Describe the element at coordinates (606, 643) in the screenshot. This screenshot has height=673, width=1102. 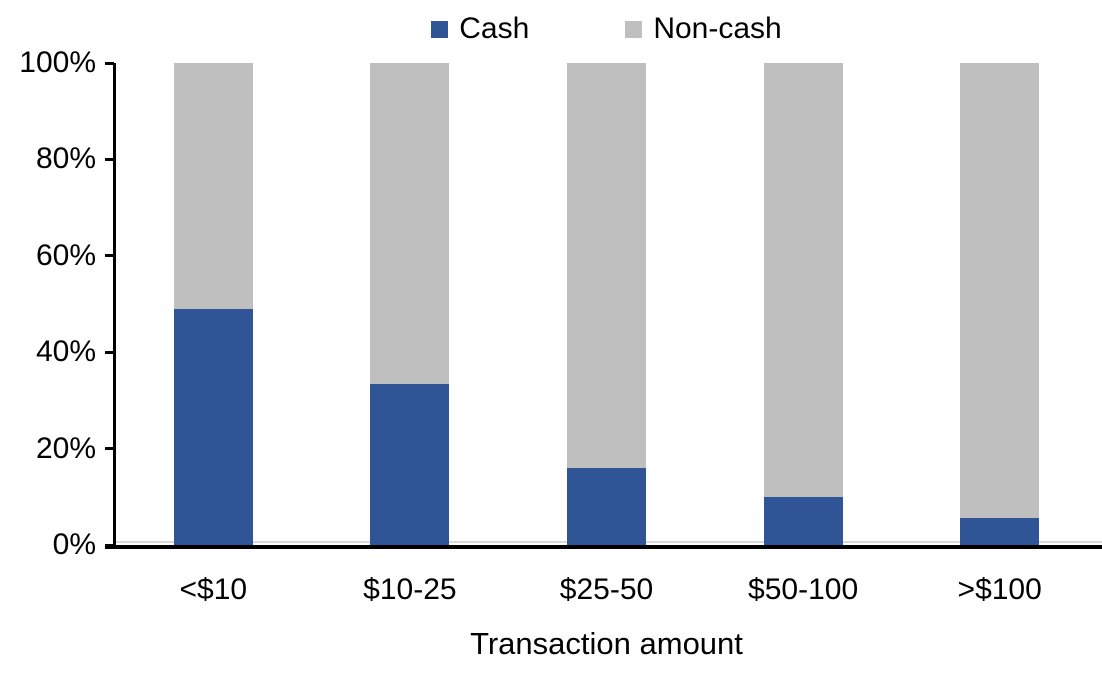
I see `x-axis-title: Transaction amount` at that location.